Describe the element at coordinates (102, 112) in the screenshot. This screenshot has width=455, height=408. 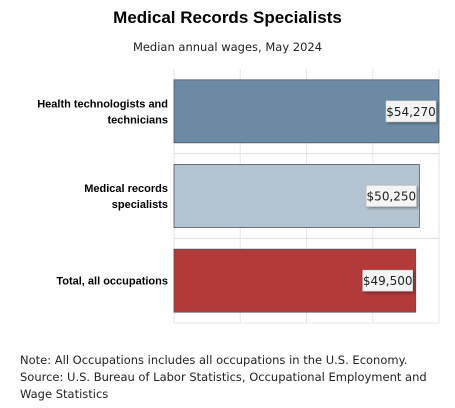
I see `category-label: Health technologists and technicians` at that location.